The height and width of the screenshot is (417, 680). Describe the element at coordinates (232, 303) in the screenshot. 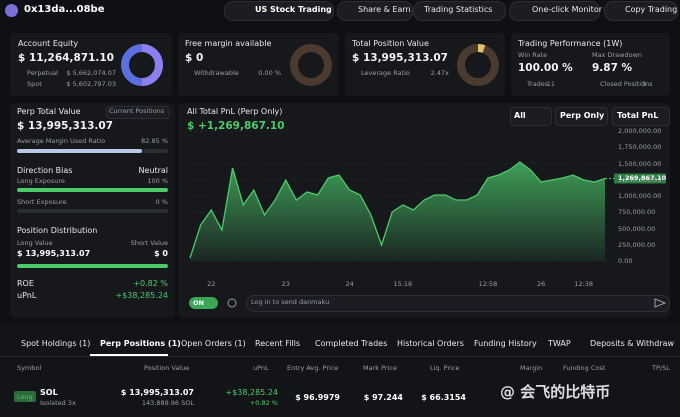

I see `gear-icon` at that location.